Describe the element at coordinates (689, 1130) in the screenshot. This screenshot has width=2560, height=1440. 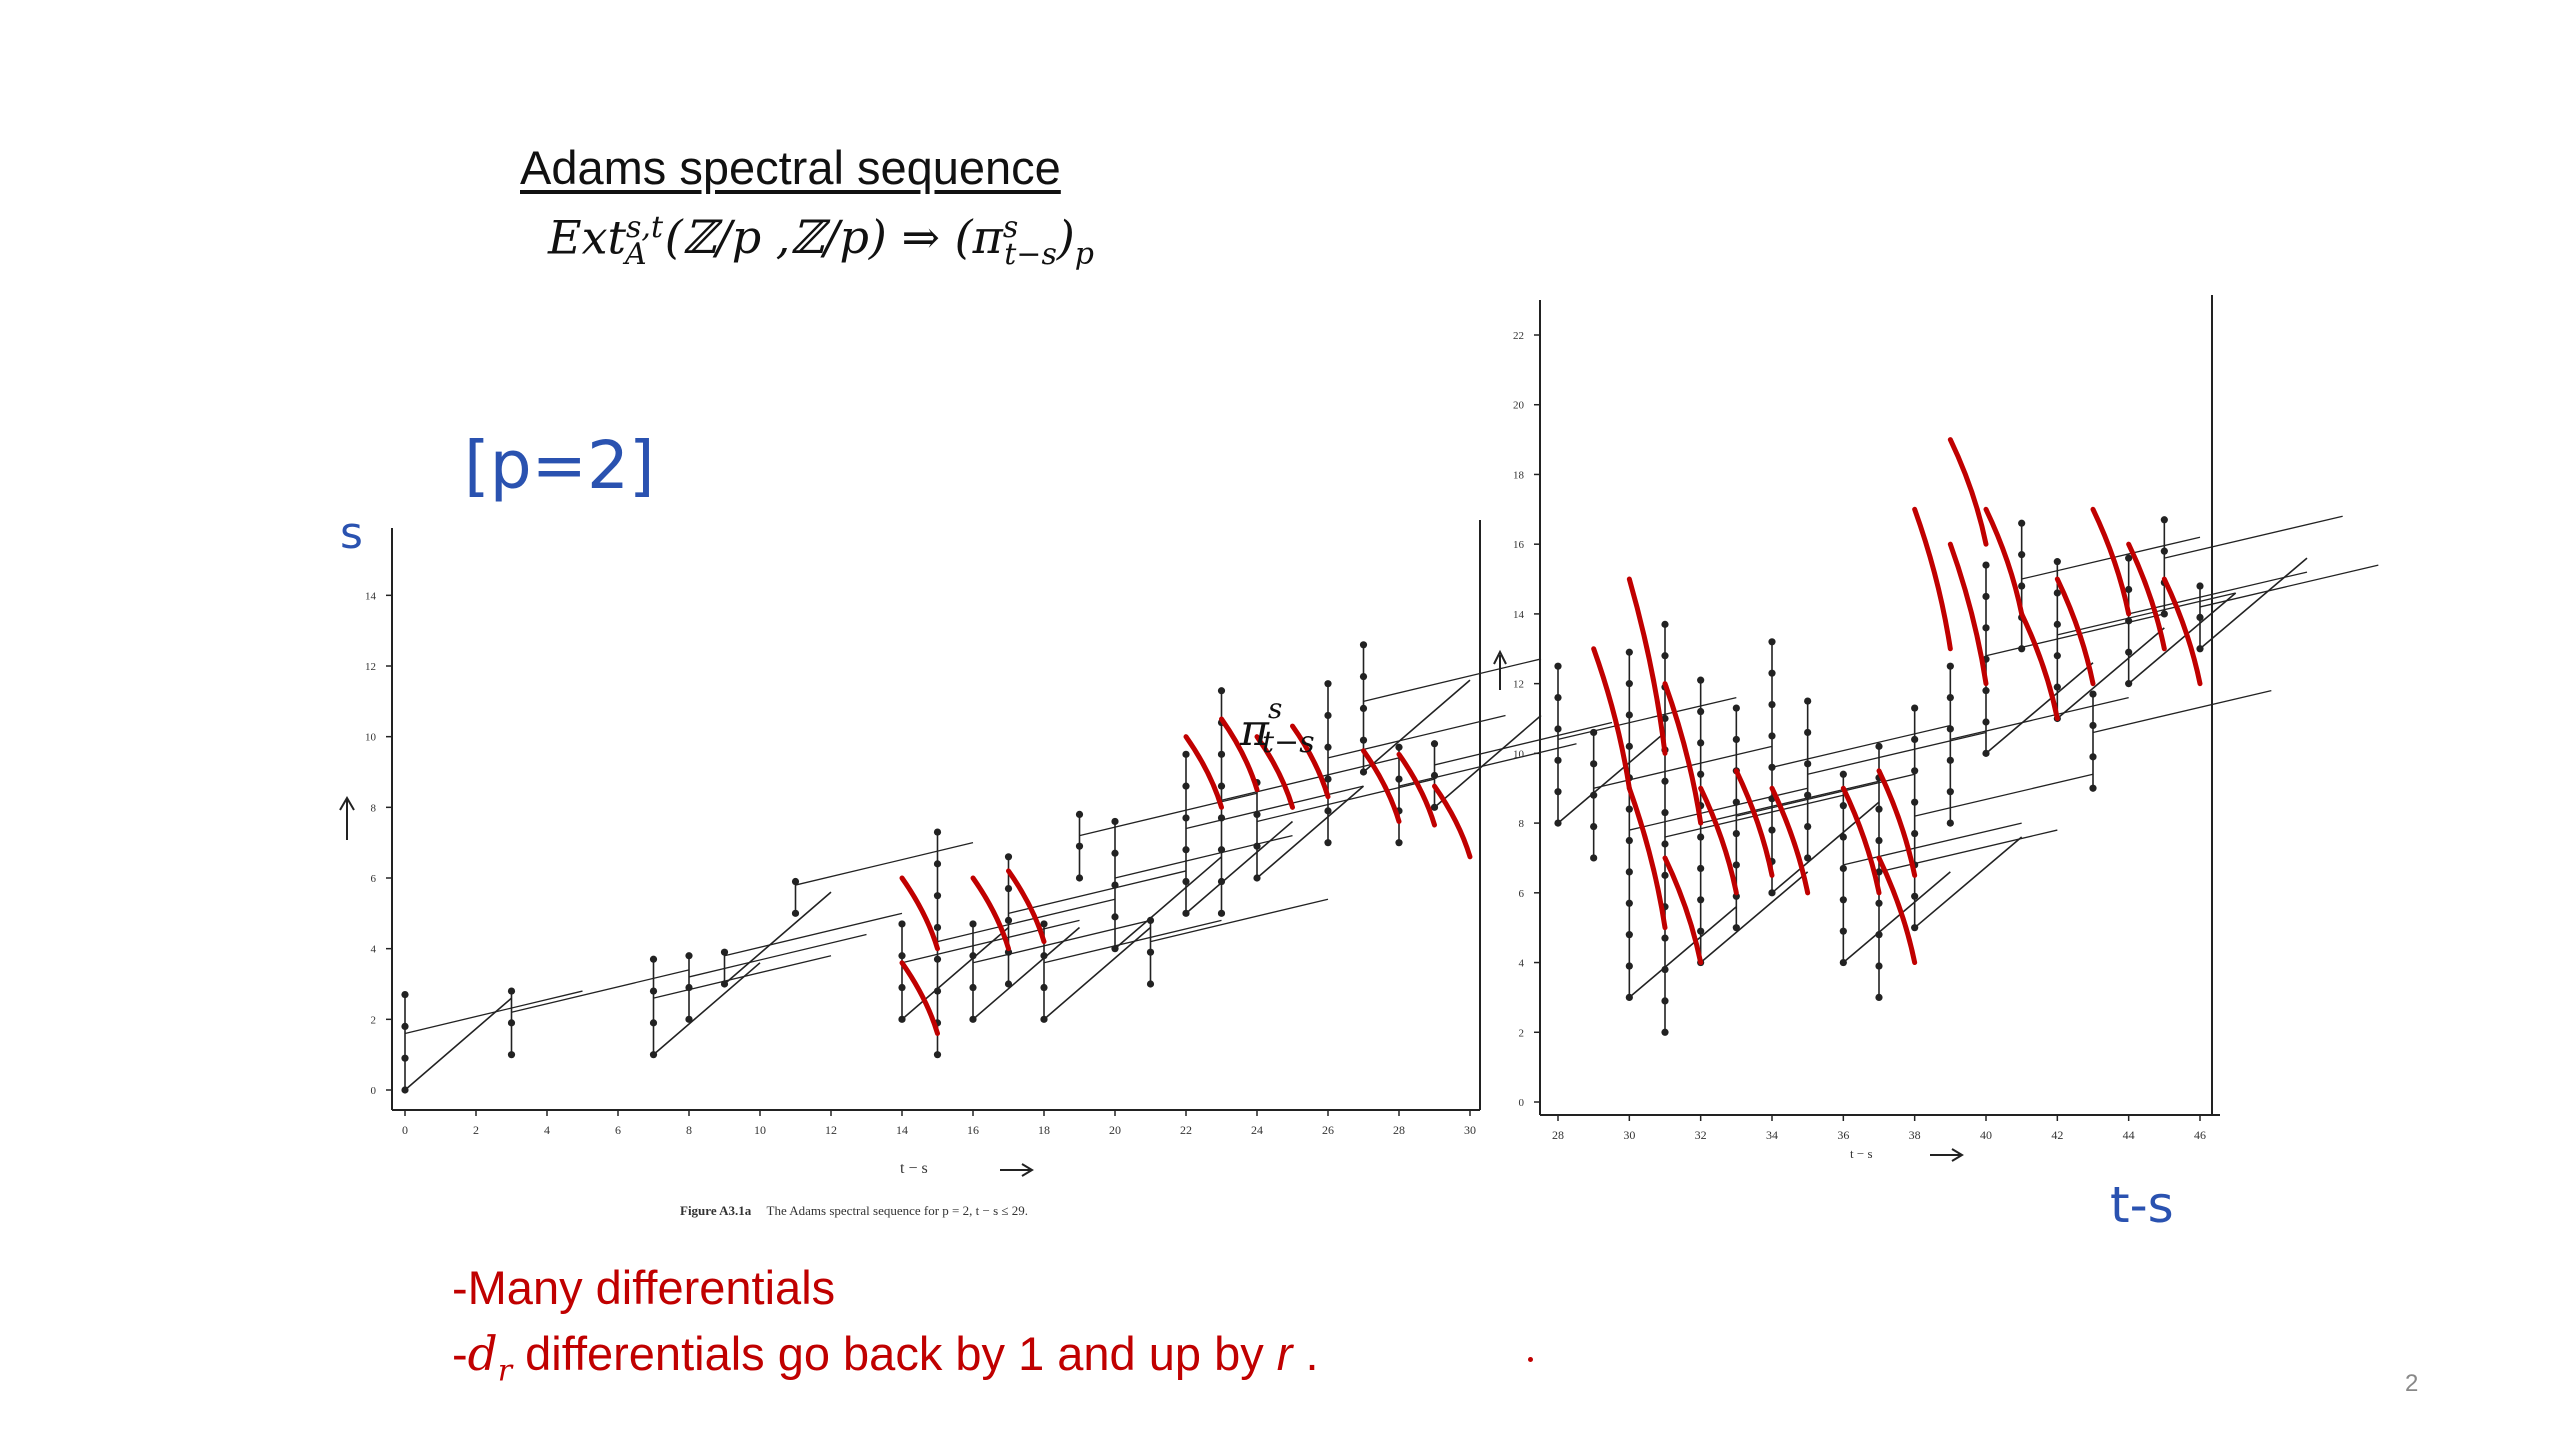
I see `x-tick-label: 8` at that location.